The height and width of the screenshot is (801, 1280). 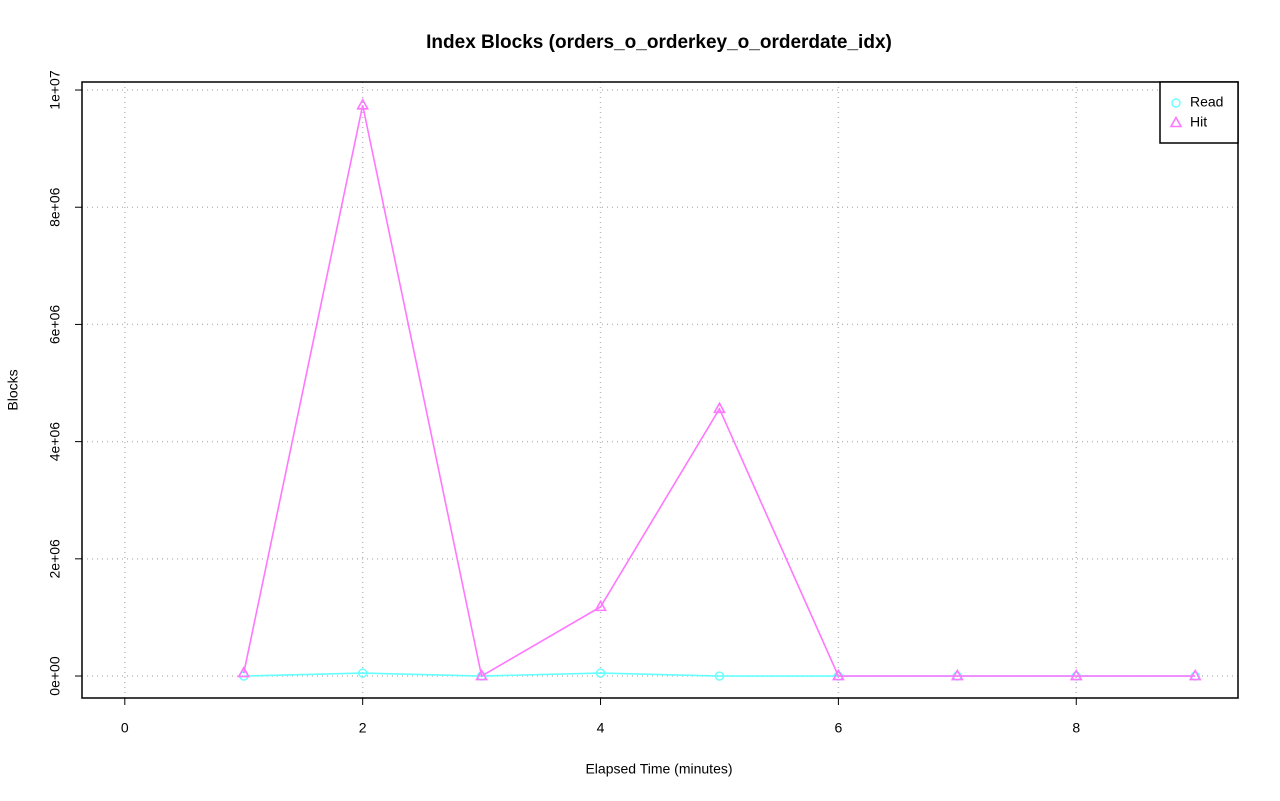 I want to click on x-tick-label: 0, so click(x=125, y=728).